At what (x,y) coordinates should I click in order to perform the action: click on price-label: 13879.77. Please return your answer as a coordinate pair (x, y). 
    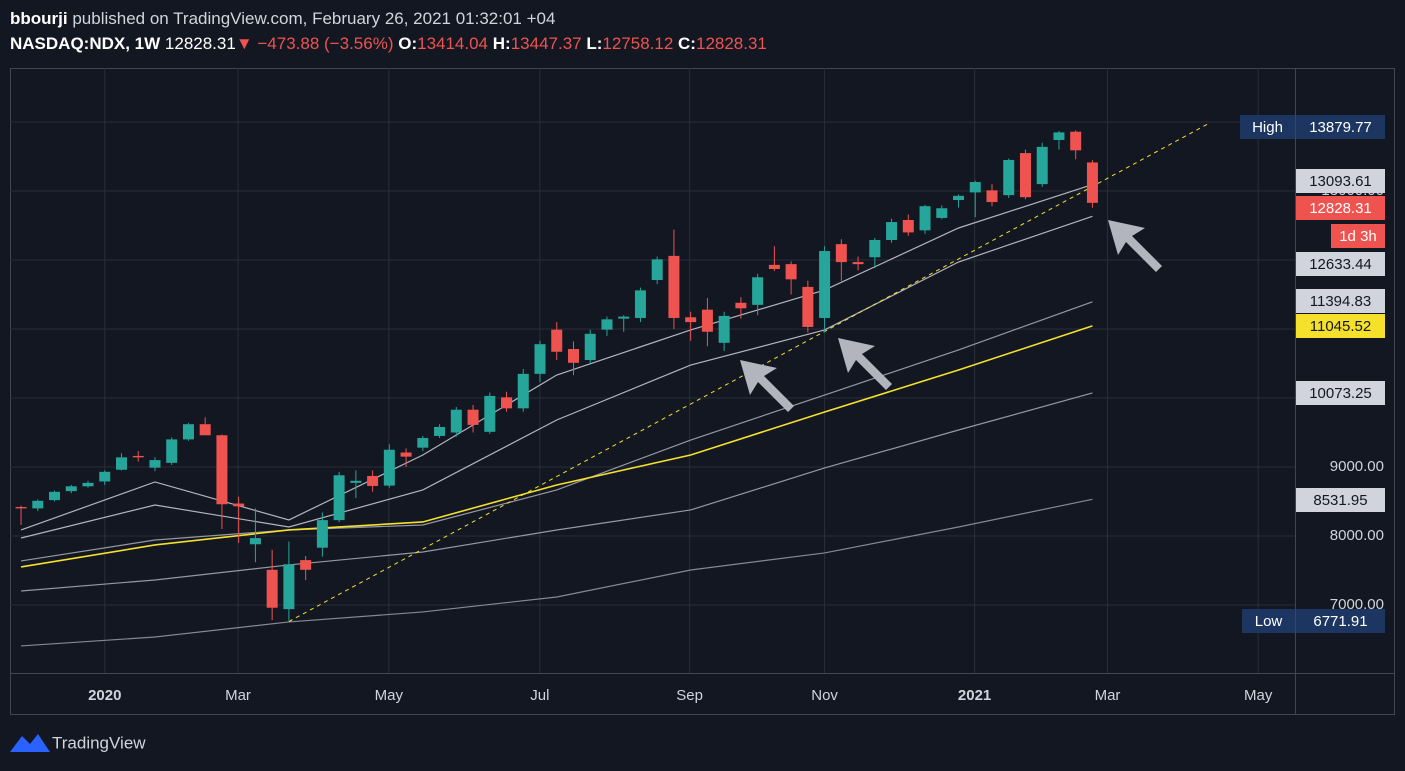
    Looking at the image, I should click on (1340, 127).